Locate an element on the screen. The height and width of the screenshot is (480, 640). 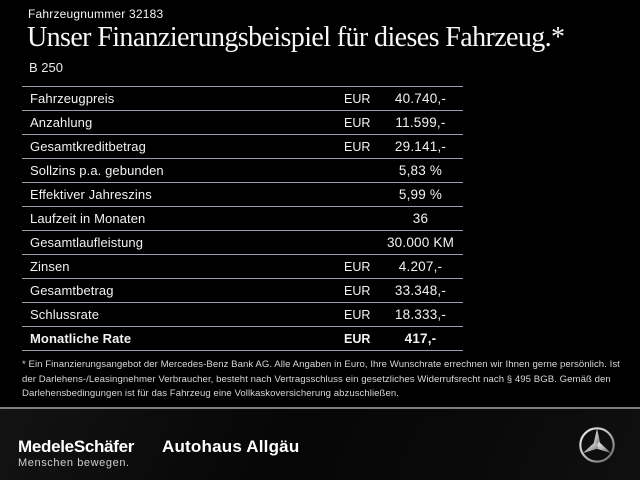
table-row: Zinsen EUR 4.207,- is located at coordinates (242, 267).